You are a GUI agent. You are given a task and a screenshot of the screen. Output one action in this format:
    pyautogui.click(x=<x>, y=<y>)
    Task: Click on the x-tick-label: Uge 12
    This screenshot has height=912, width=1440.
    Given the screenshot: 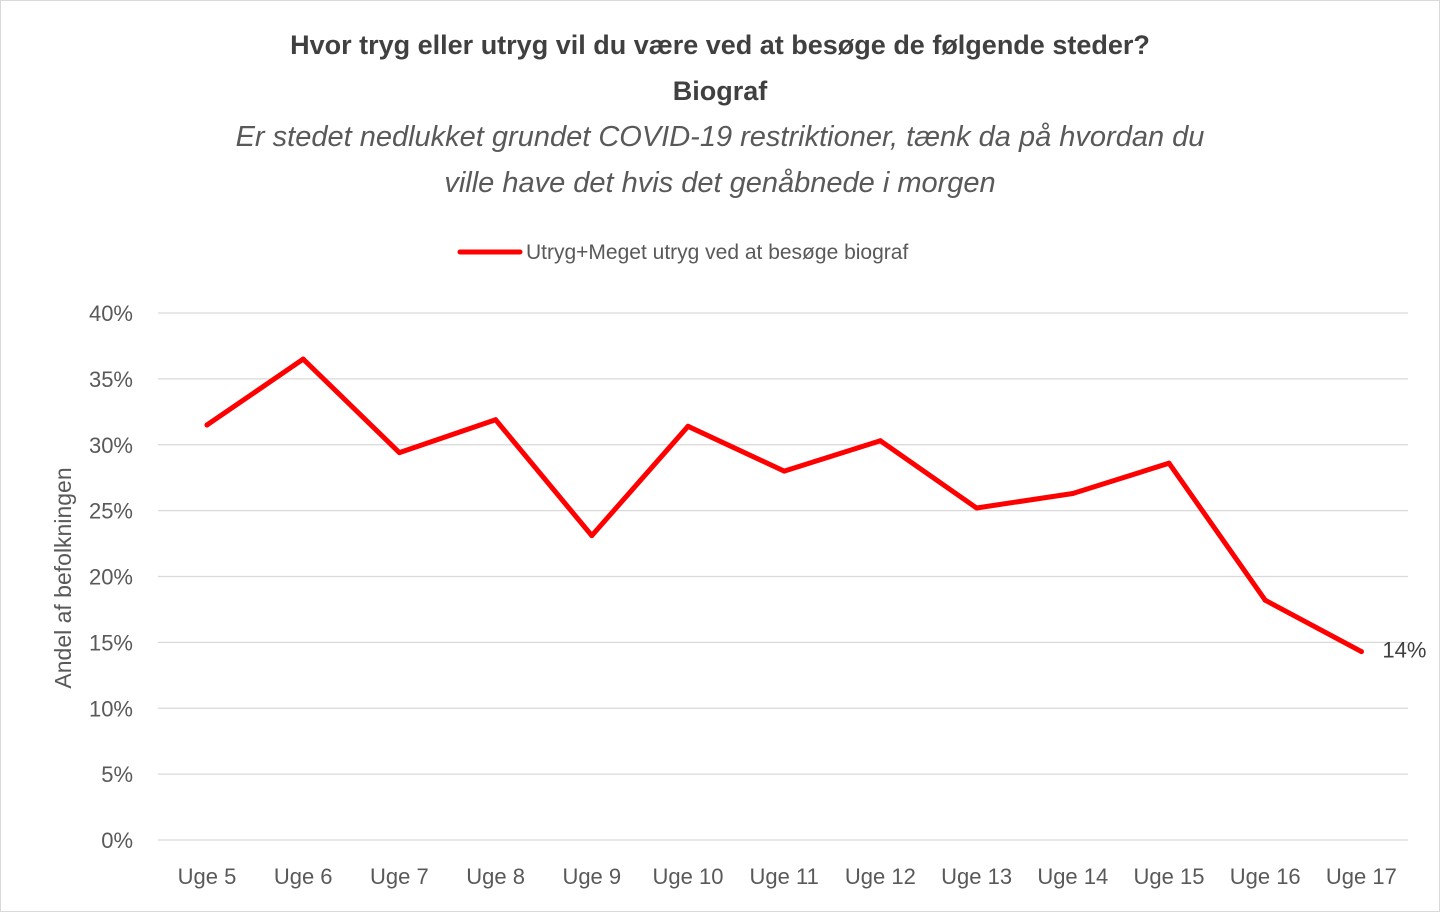 What is the action you would take?
    pyautogui.click(x=880, y=876)
    